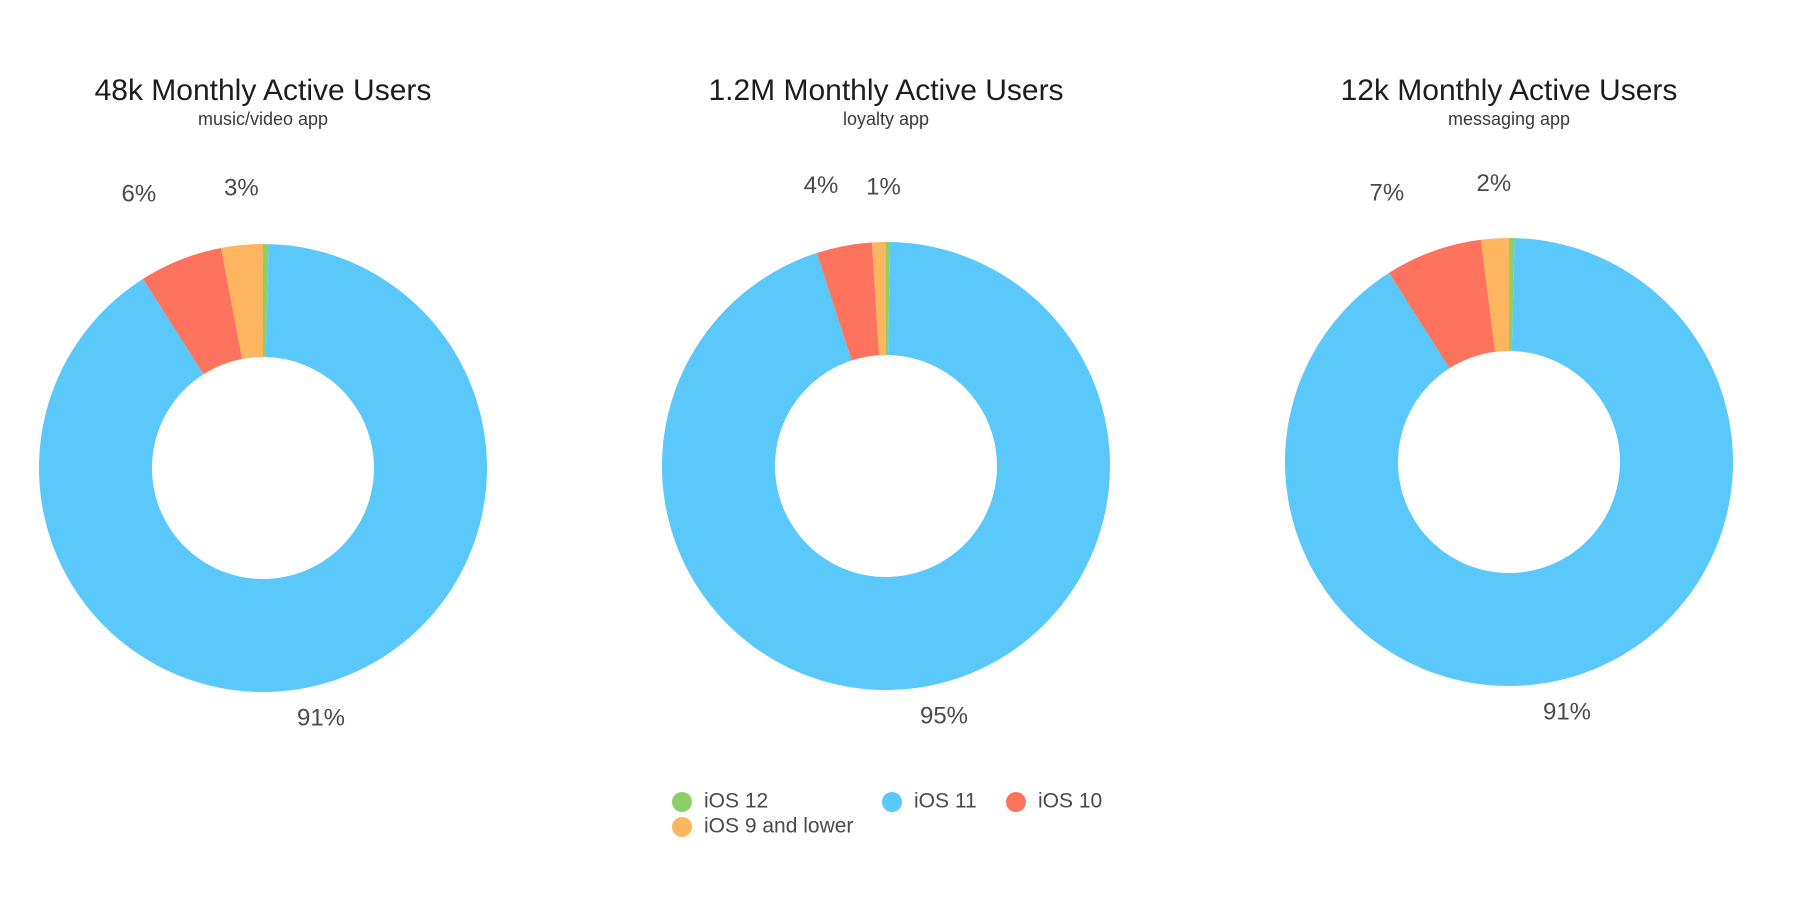 The width and height of the screenshot is (1800, 900). Describe the element at coordinates (945, 801) in the screenshot. I see `legend-label: iOS 11` at that location.